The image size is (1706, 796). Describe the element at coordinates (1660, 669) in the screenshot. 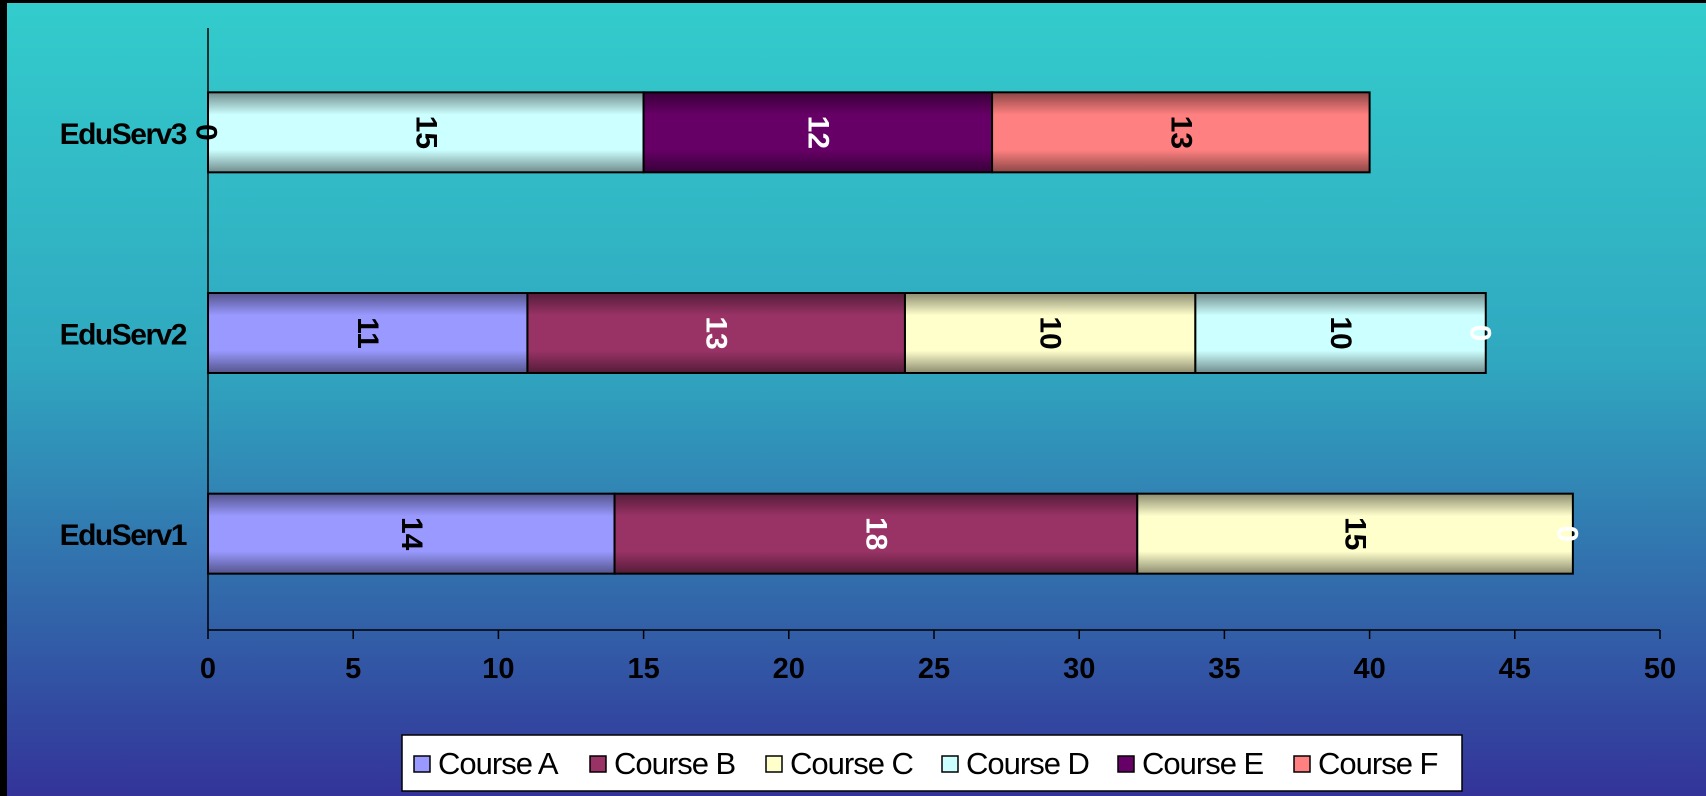

I see `x-tick-label: 50` at that location.